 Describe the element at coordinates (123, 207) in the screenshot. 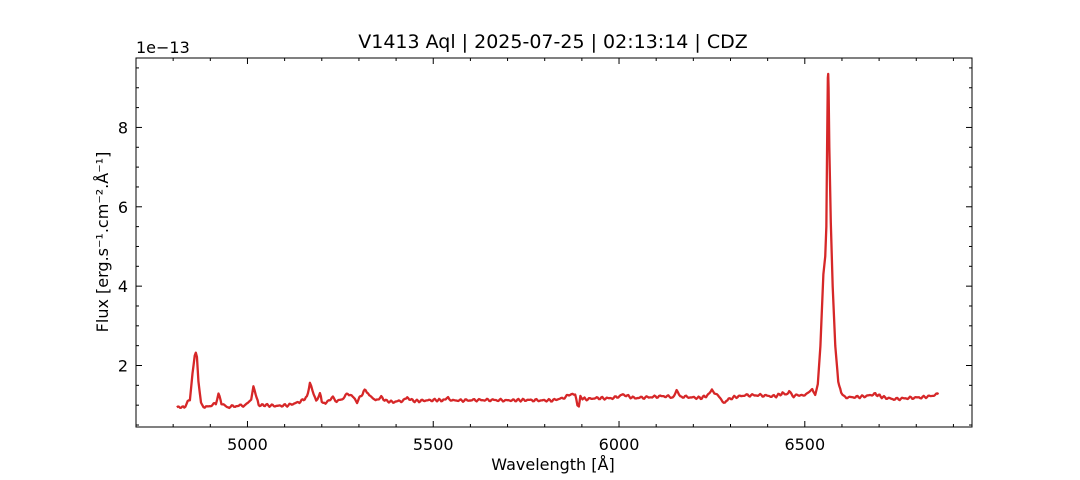

I see `y-tick-label: 6` at that location.